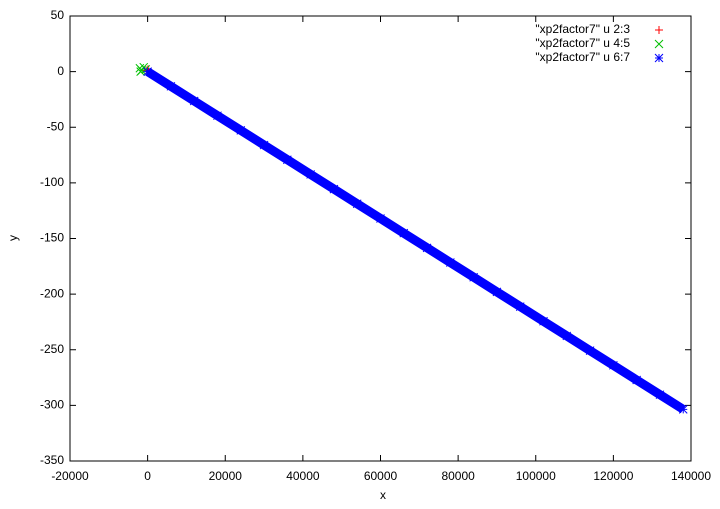  What do you see at coordinates (536, 476) in the screenshot?
I see `x-tick-label: 100000` at bounding box center [536, 476].